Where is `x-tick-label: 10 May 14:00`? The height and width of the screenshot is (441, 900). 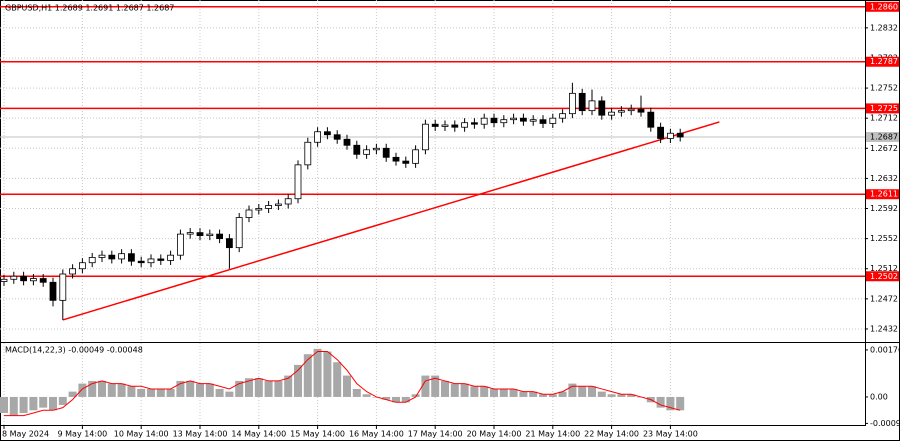 x-tick-label: 10 May 14:00 is located at coordinates (141, 434).